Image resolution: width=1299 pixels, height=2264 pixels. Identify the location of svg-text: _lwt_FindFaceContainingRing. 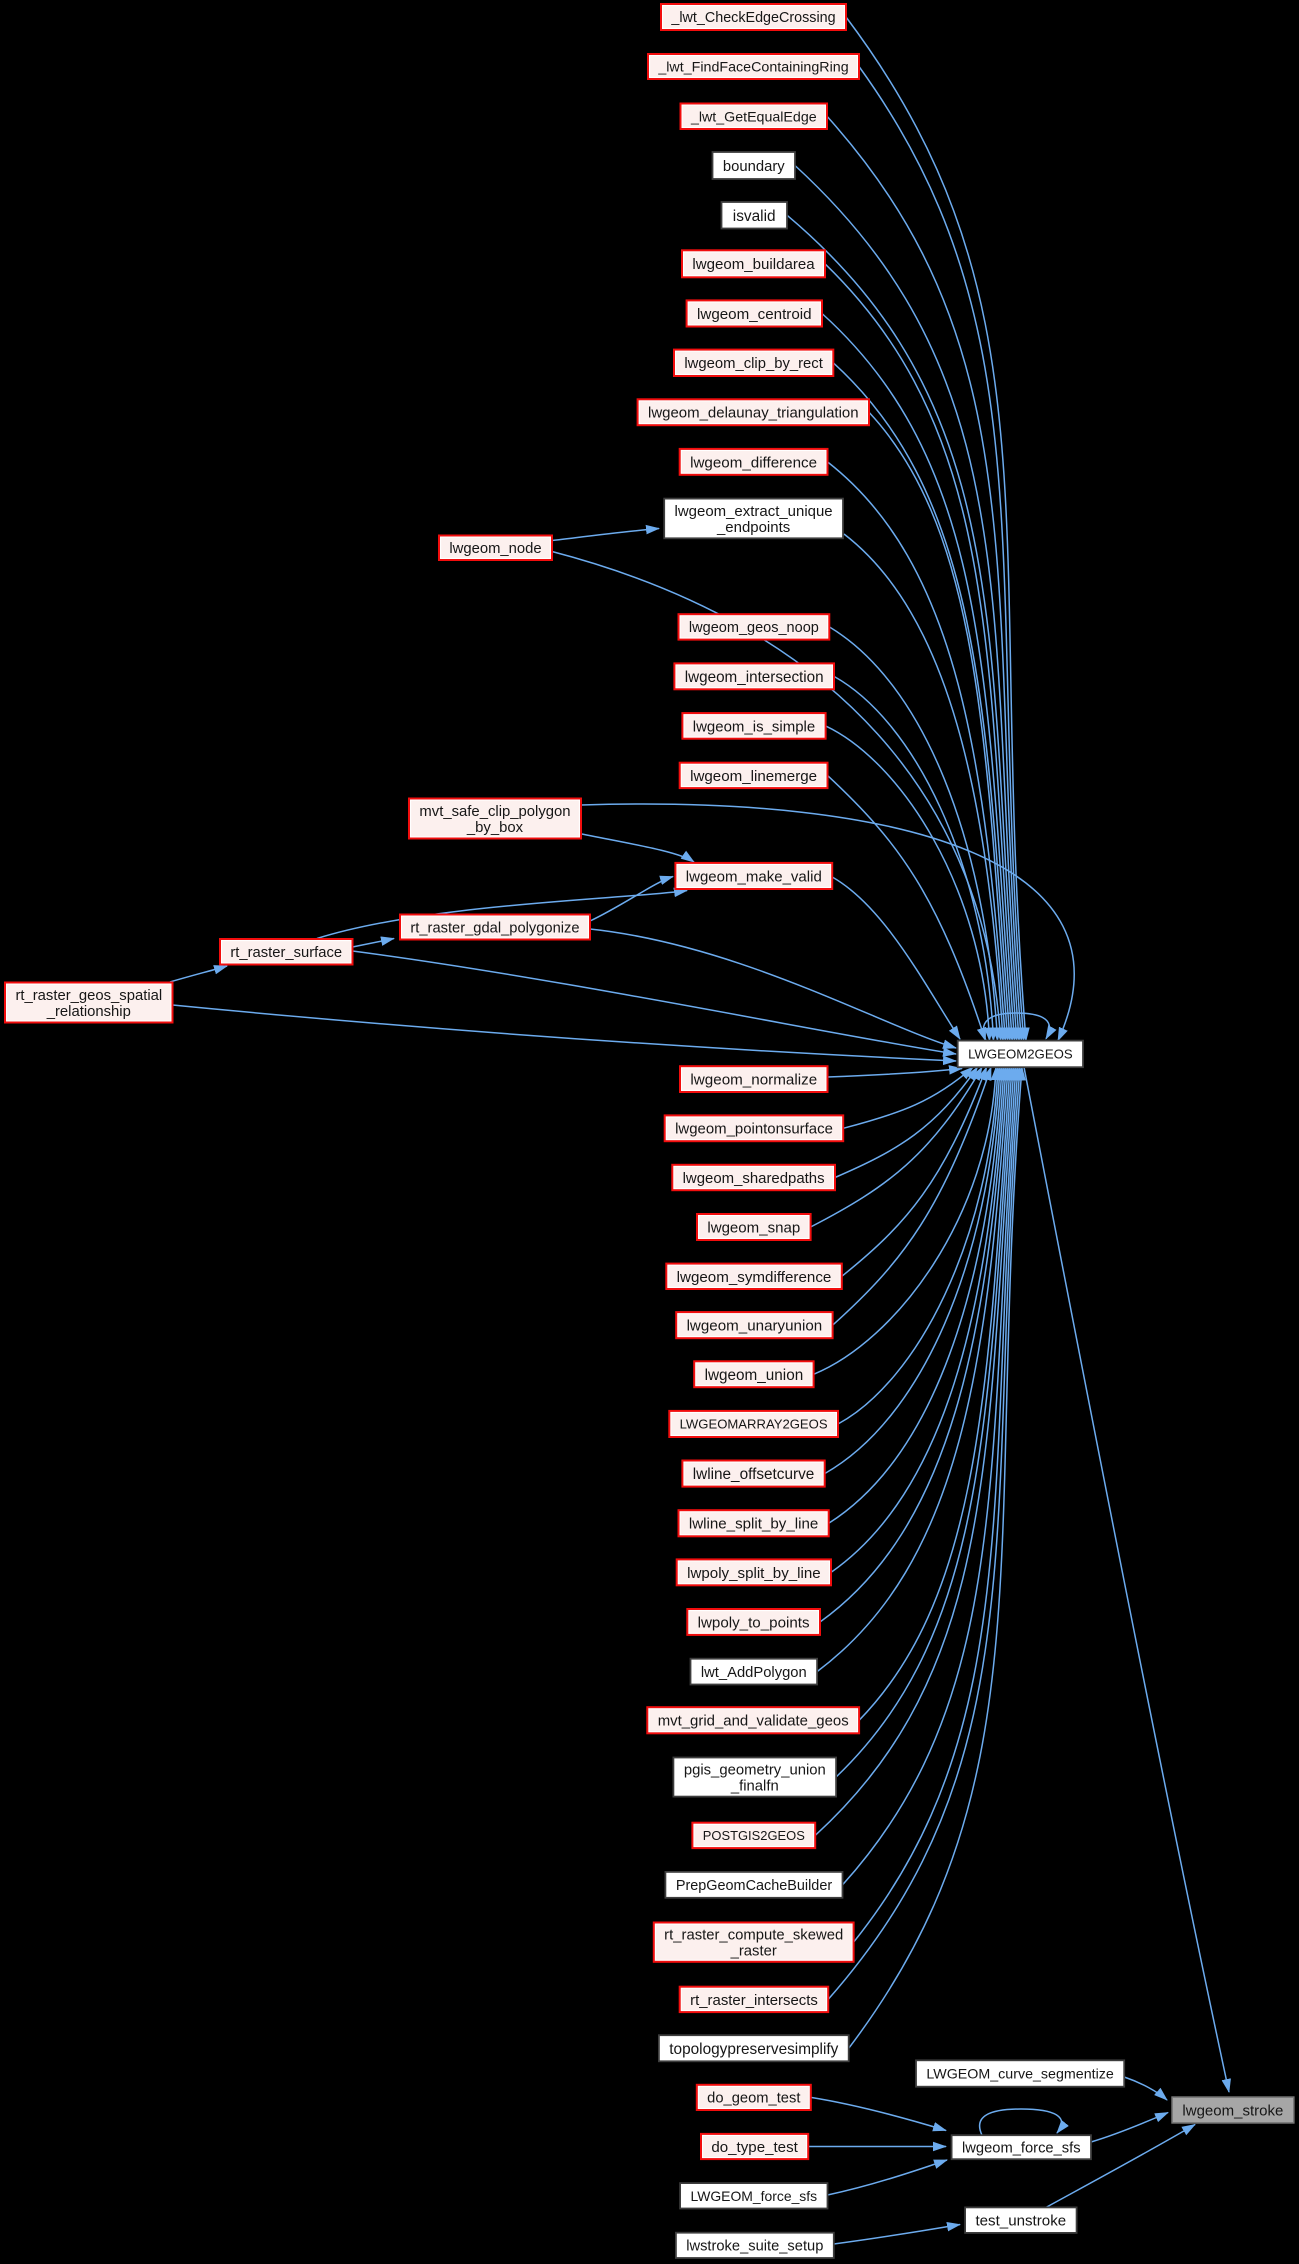
(752, 68).